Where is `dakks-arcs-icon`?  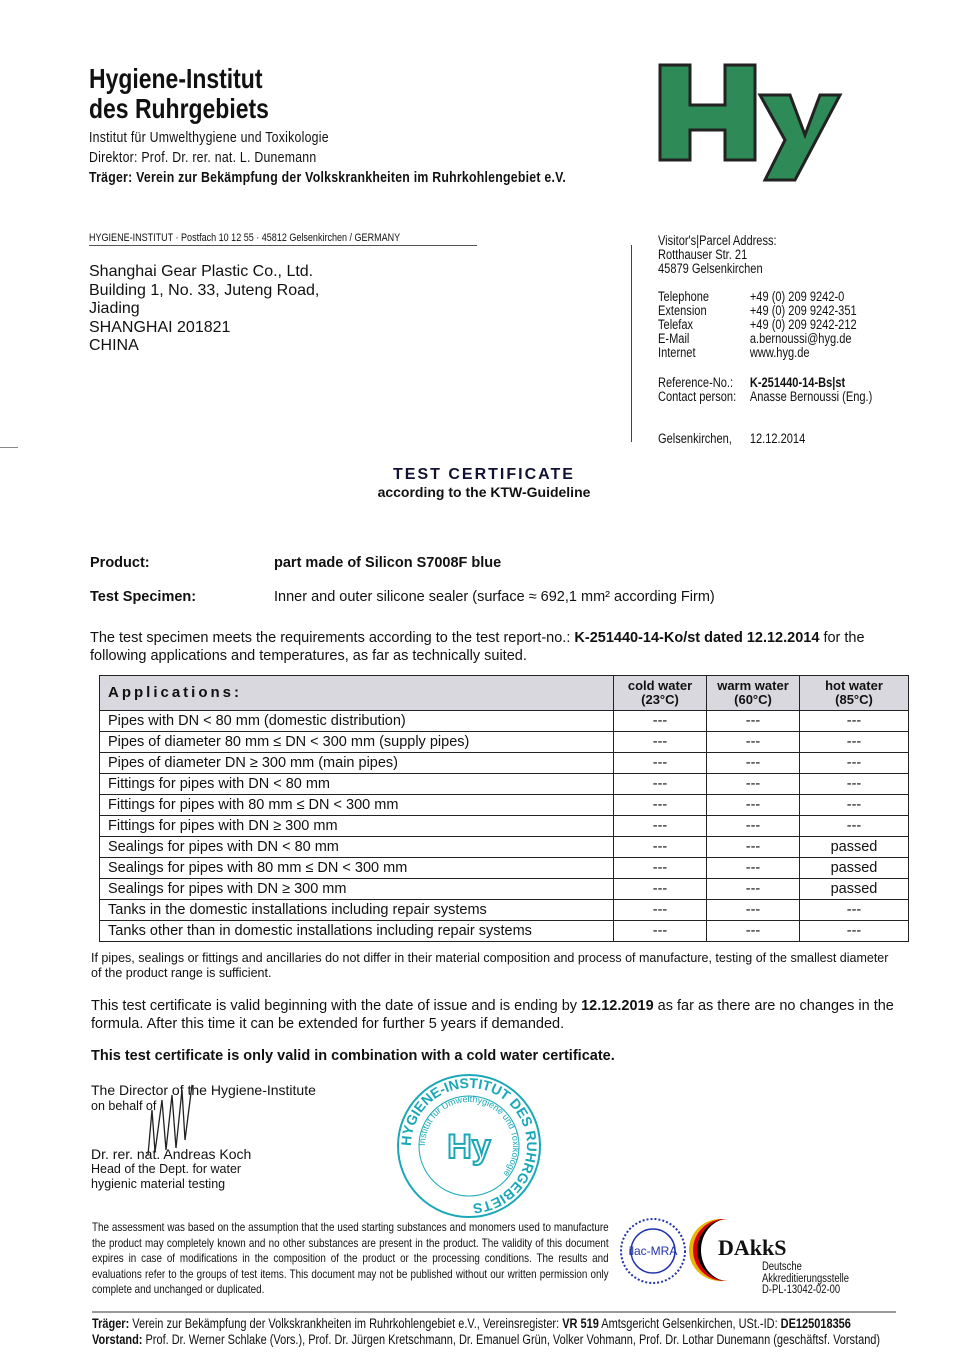
dakks-arcs-icon is located at coordinates (720, 1250).